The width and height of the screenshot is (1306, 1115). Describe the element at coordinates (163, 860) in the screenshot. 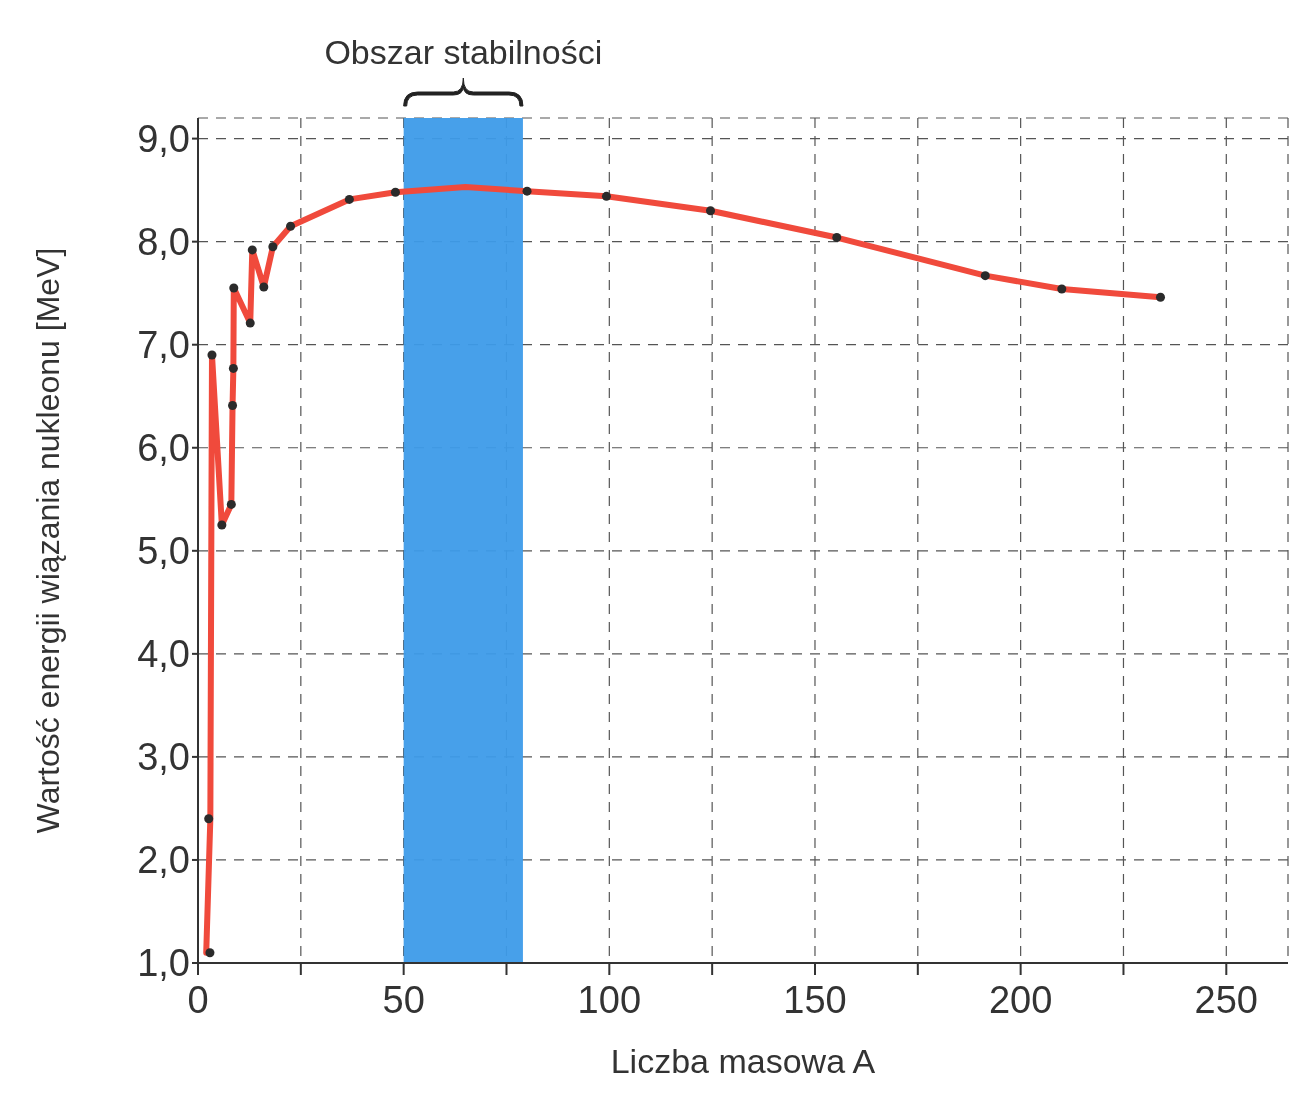

I see `y-tick-label: 2,0` at that location.